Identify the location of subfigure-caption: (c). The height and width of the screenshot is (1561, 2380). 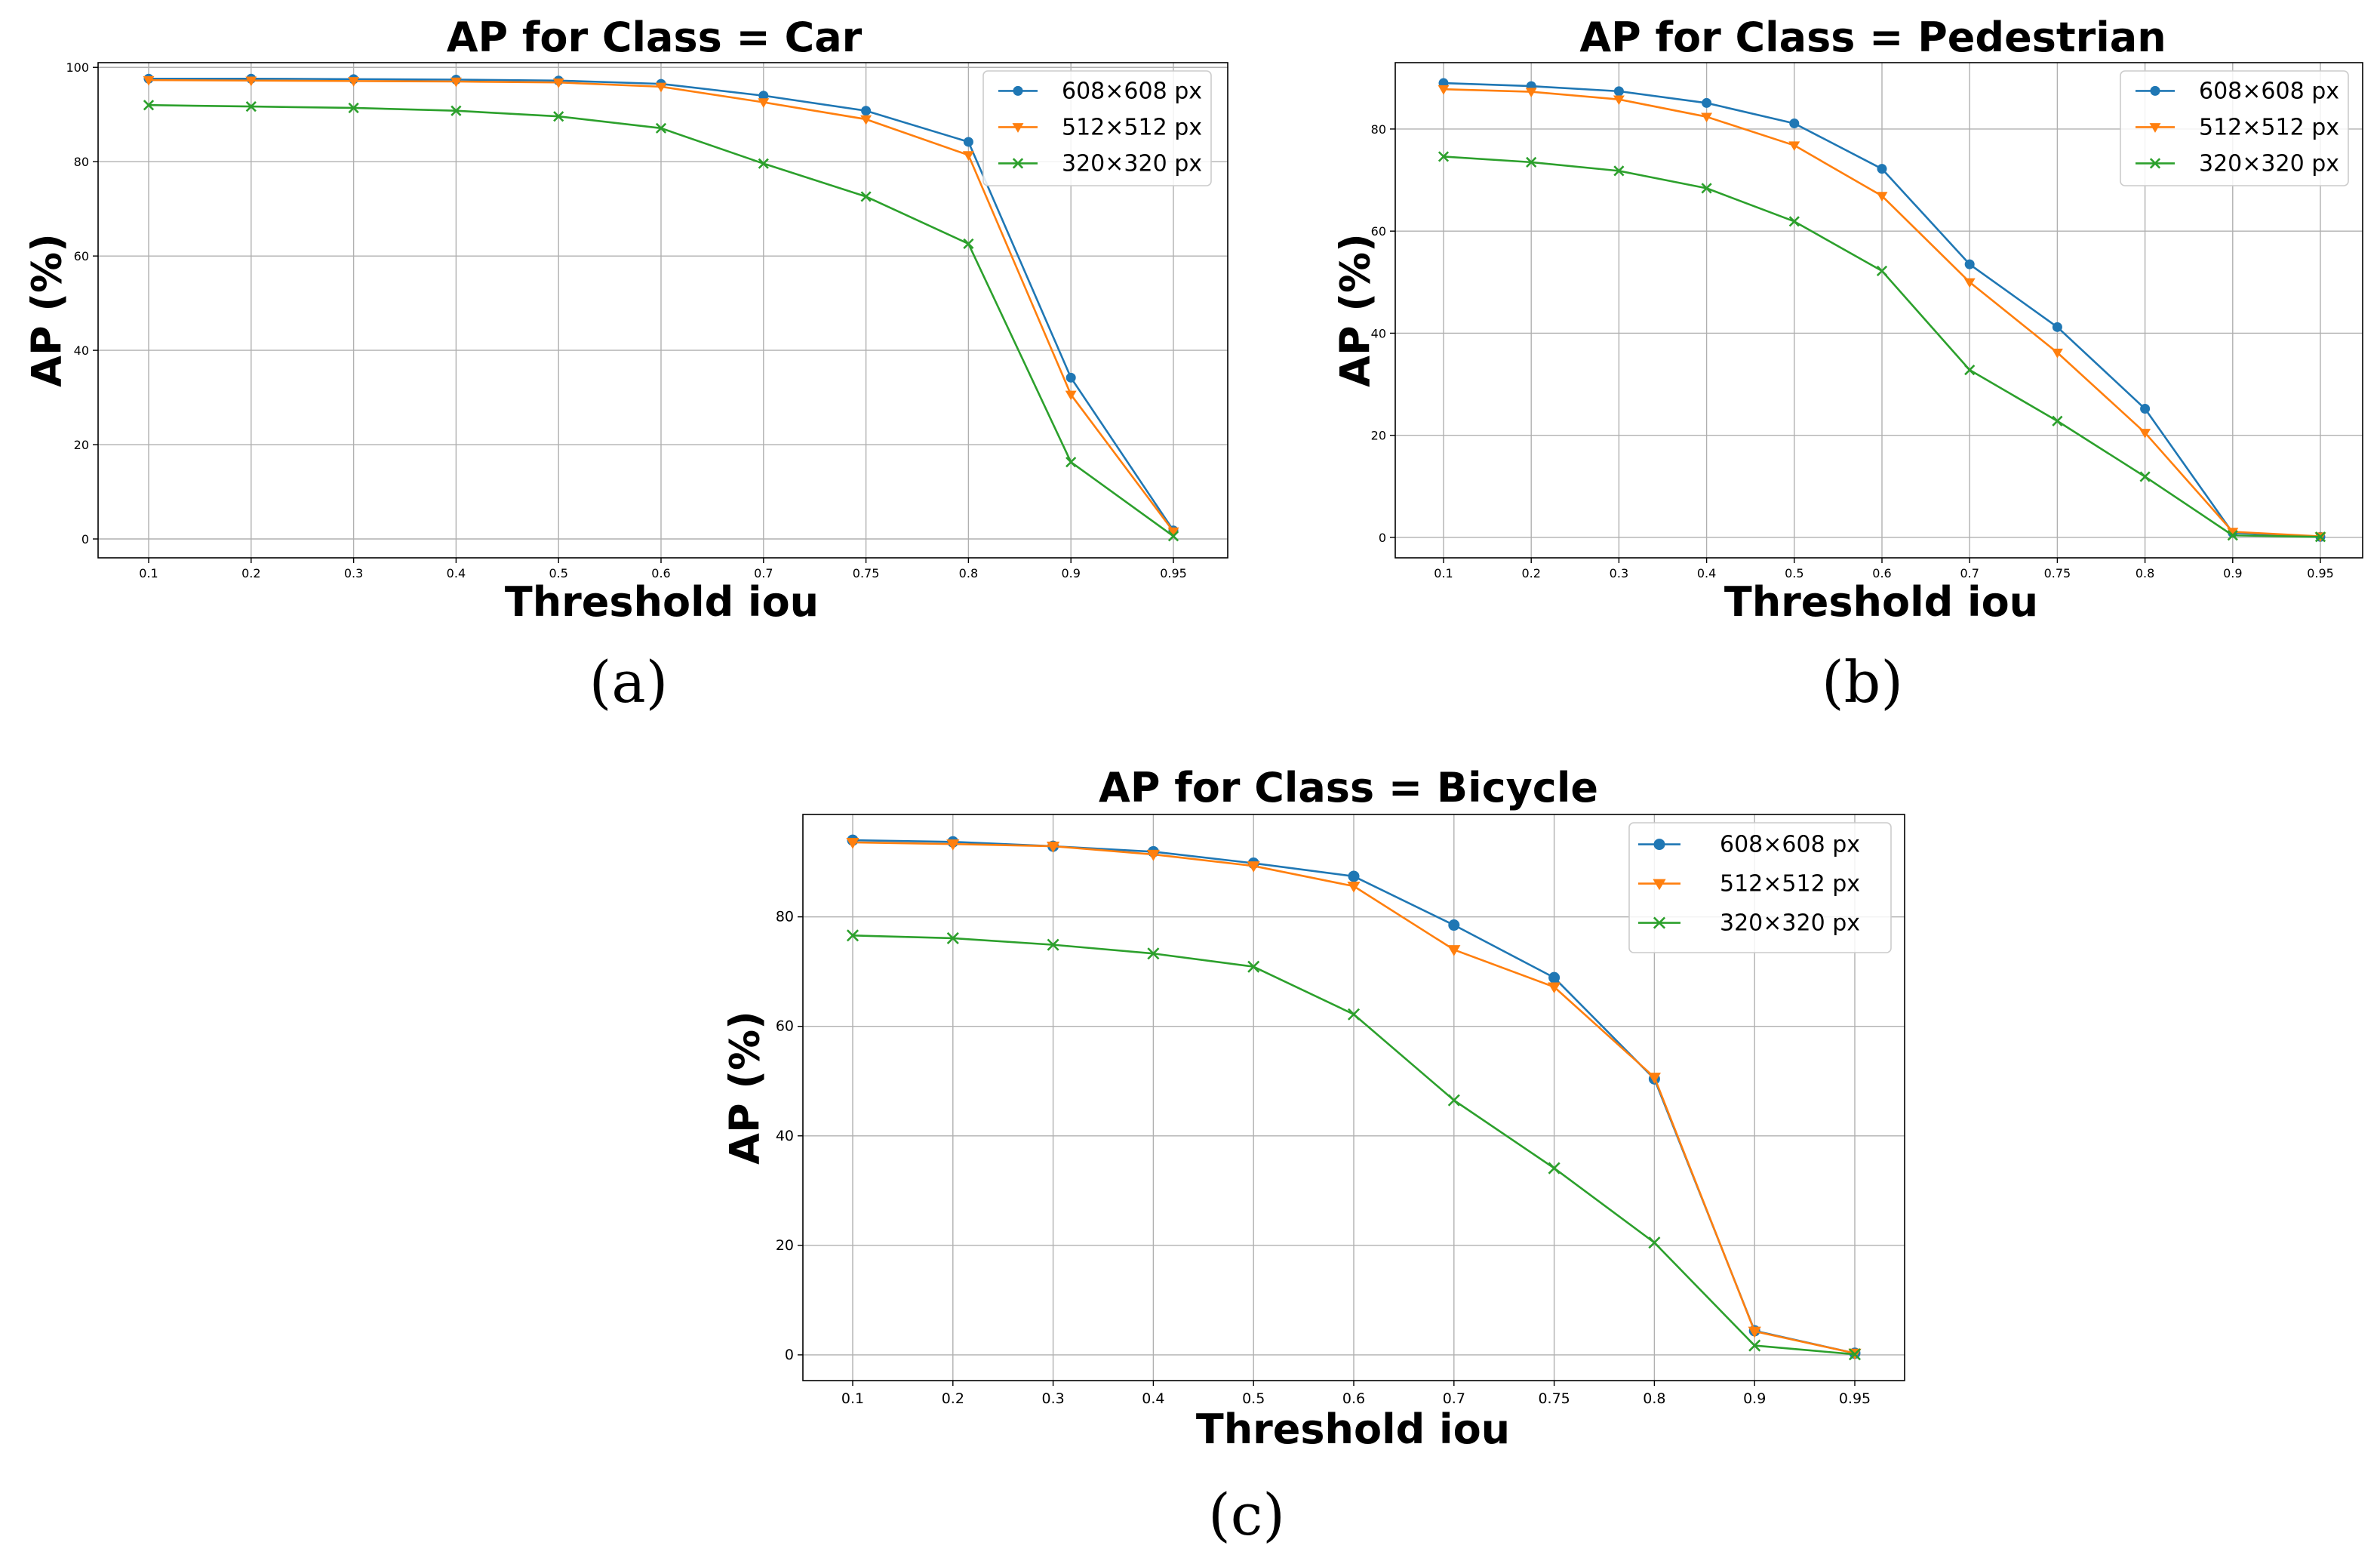
(1246, 1514).